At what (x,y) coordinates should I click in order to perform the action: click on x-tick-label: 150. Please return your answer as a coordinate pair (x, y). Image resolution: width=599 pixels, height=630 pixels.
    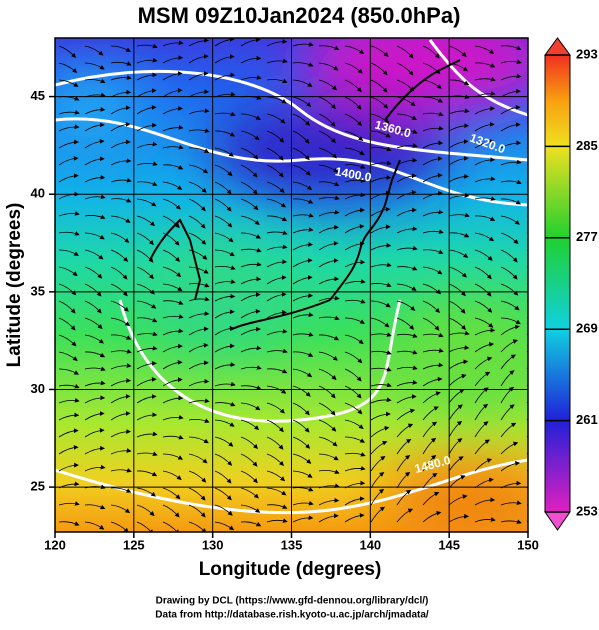
    Looking at the image, I should click on (528, 544).